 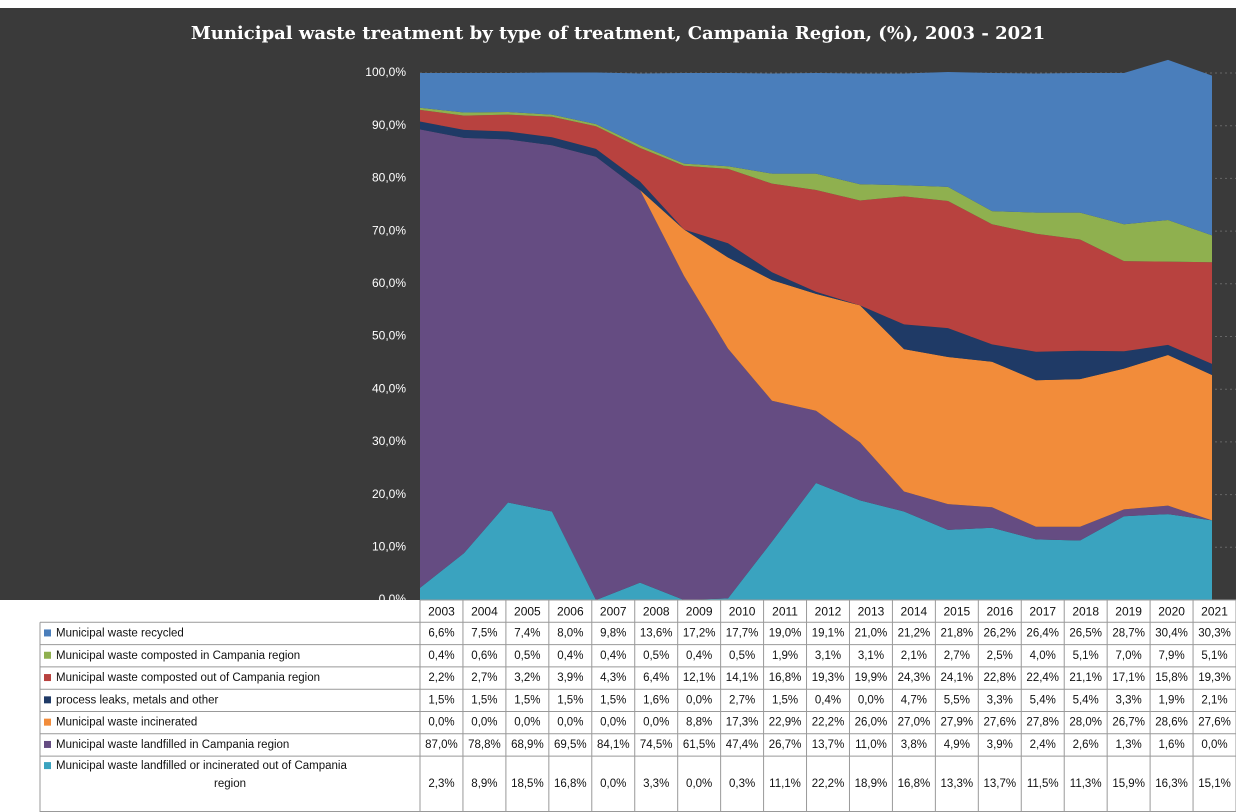 I want to click on table-header: 2003, so click(x=441, y=611).